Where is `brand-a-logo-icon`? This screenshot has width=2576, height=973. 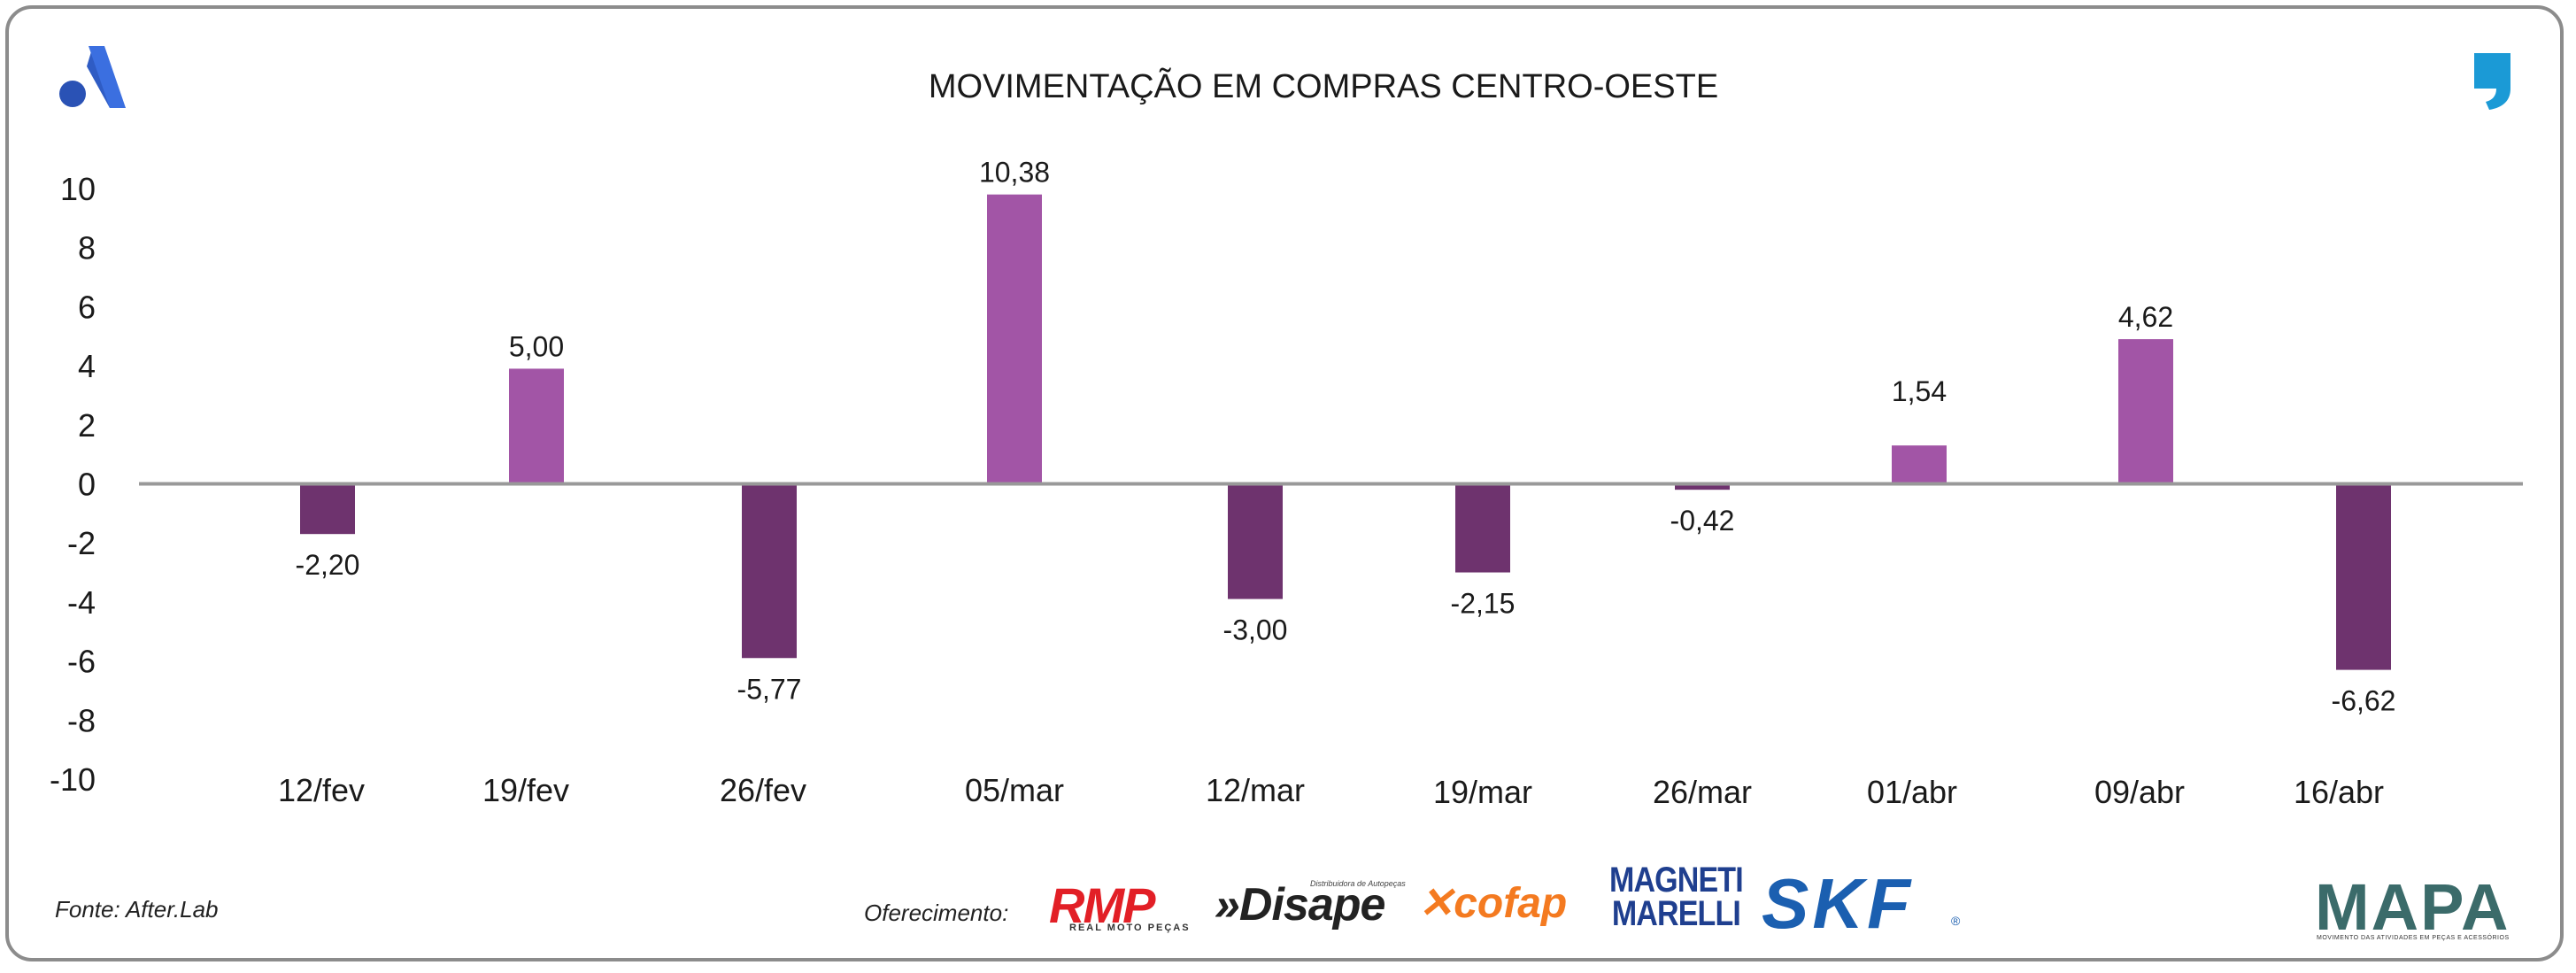
brand-a-logo-icon is located at coordinates (92, 77).